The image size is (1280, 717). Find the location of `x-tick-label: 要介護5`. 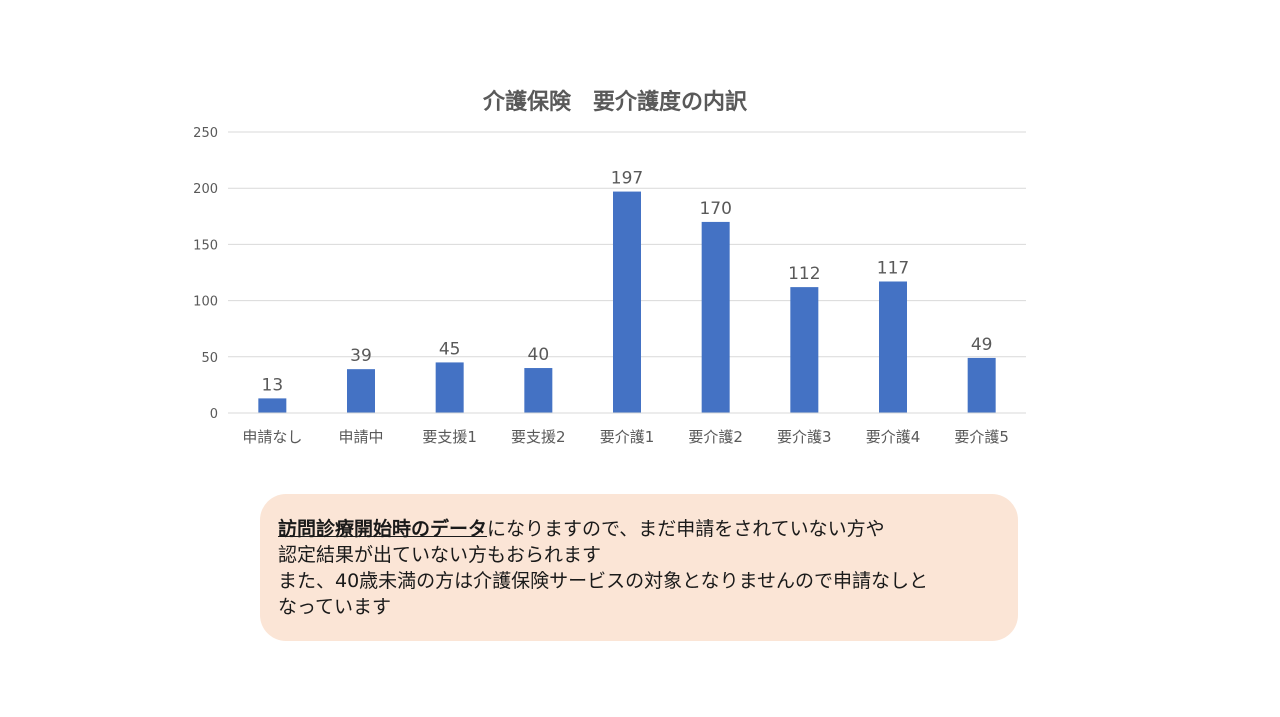

x-tick-label: 要介護5 is located at coordinates (981, 437).